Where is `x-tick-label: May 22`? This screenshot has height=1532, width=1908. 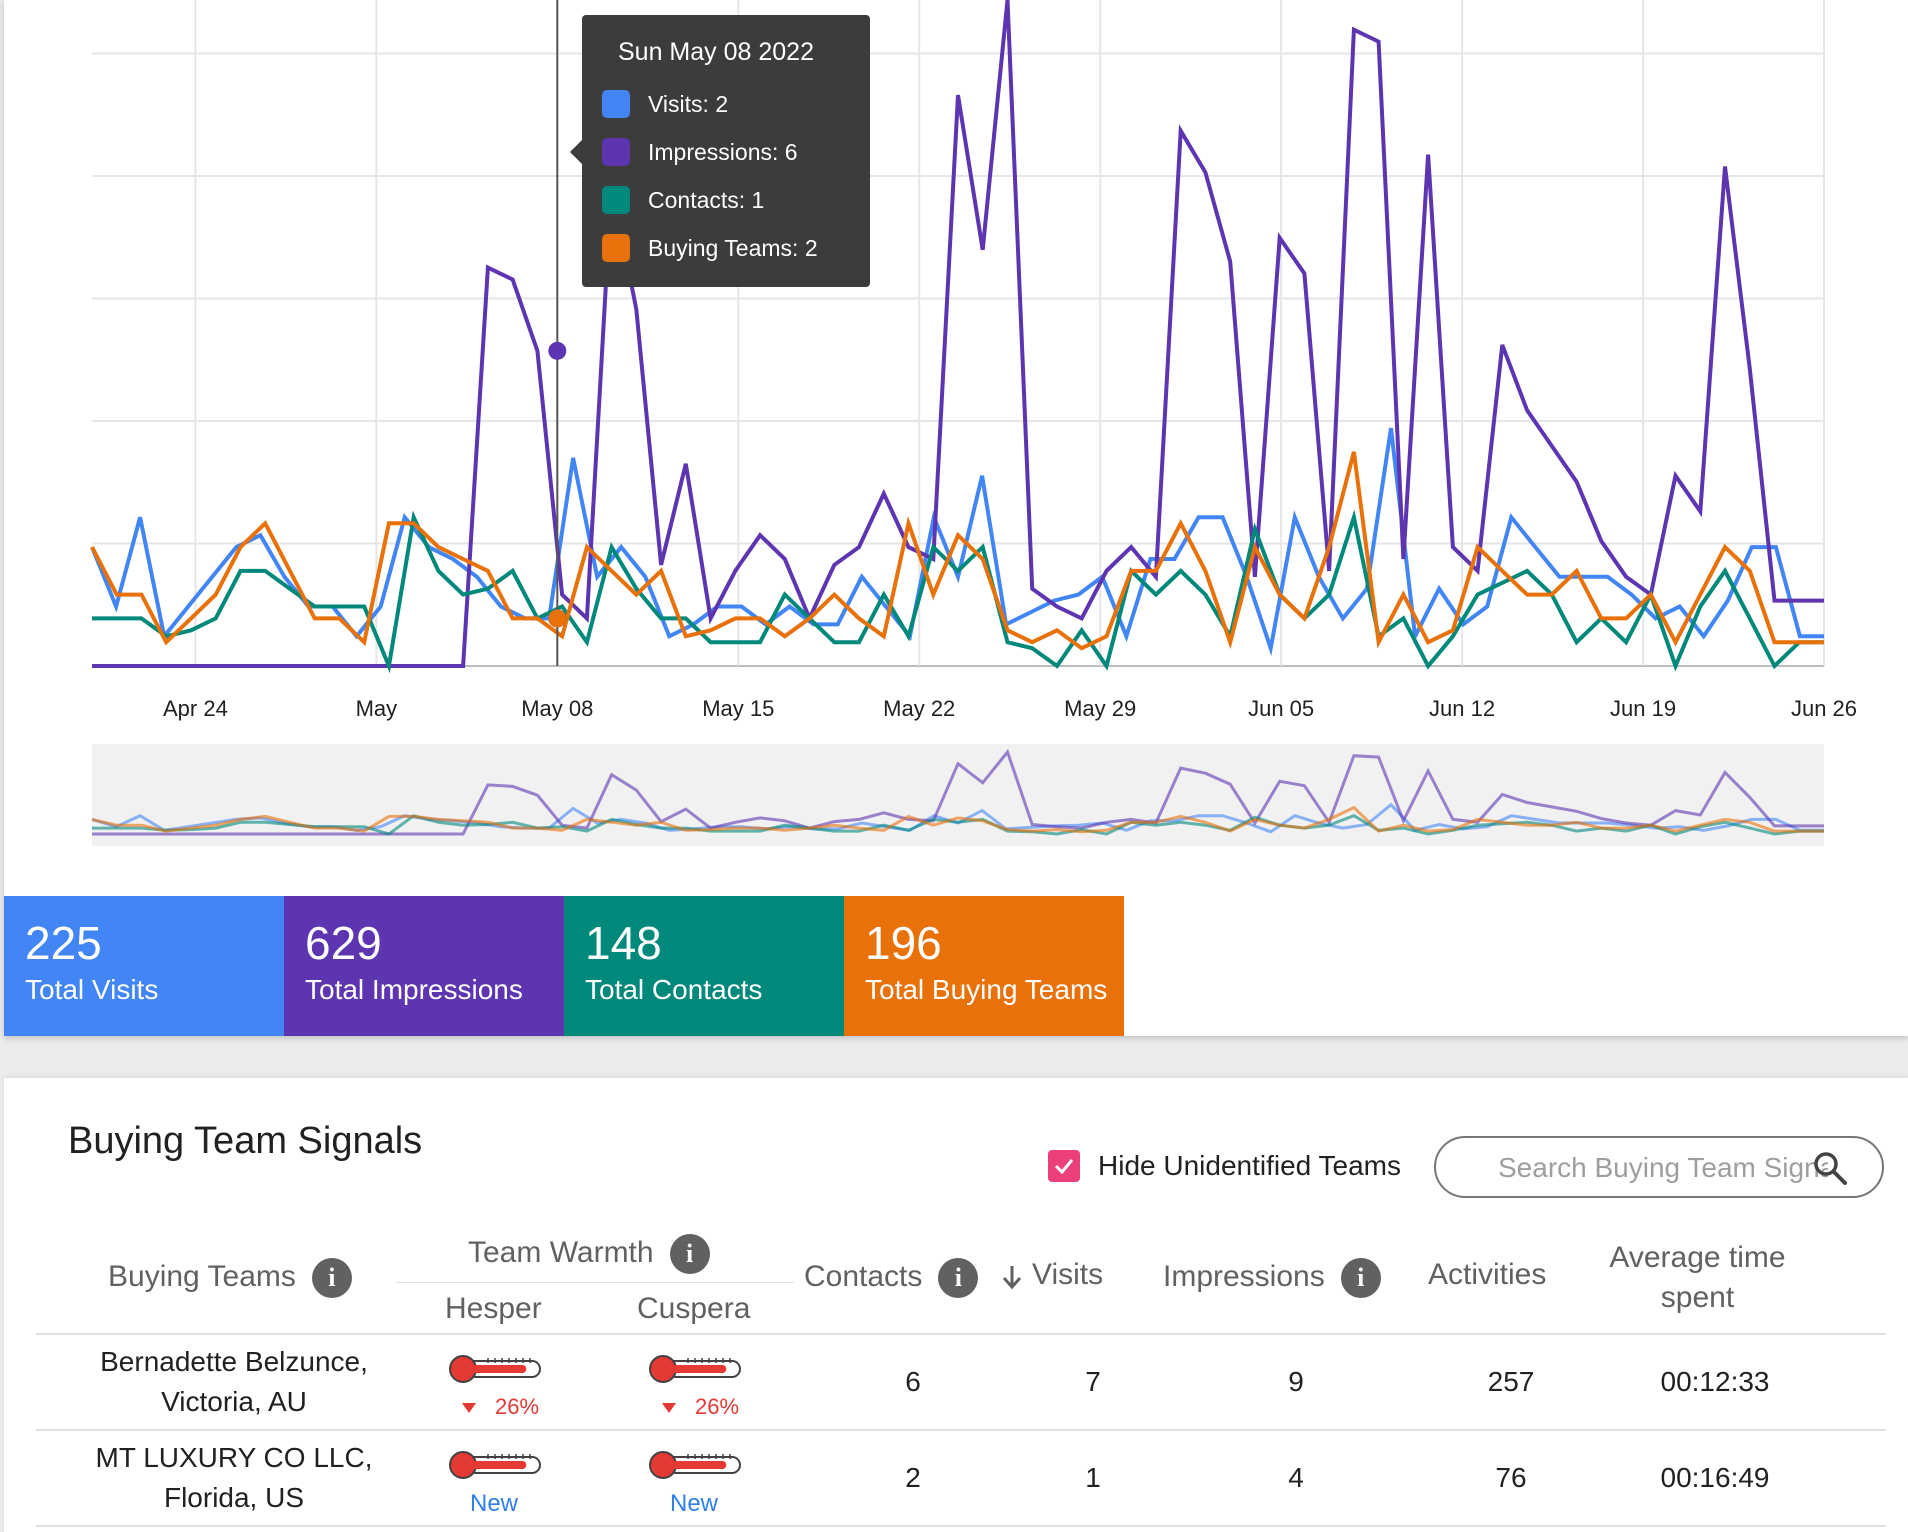 x-tick-label: May 22 is located at coordinates (919, 708).